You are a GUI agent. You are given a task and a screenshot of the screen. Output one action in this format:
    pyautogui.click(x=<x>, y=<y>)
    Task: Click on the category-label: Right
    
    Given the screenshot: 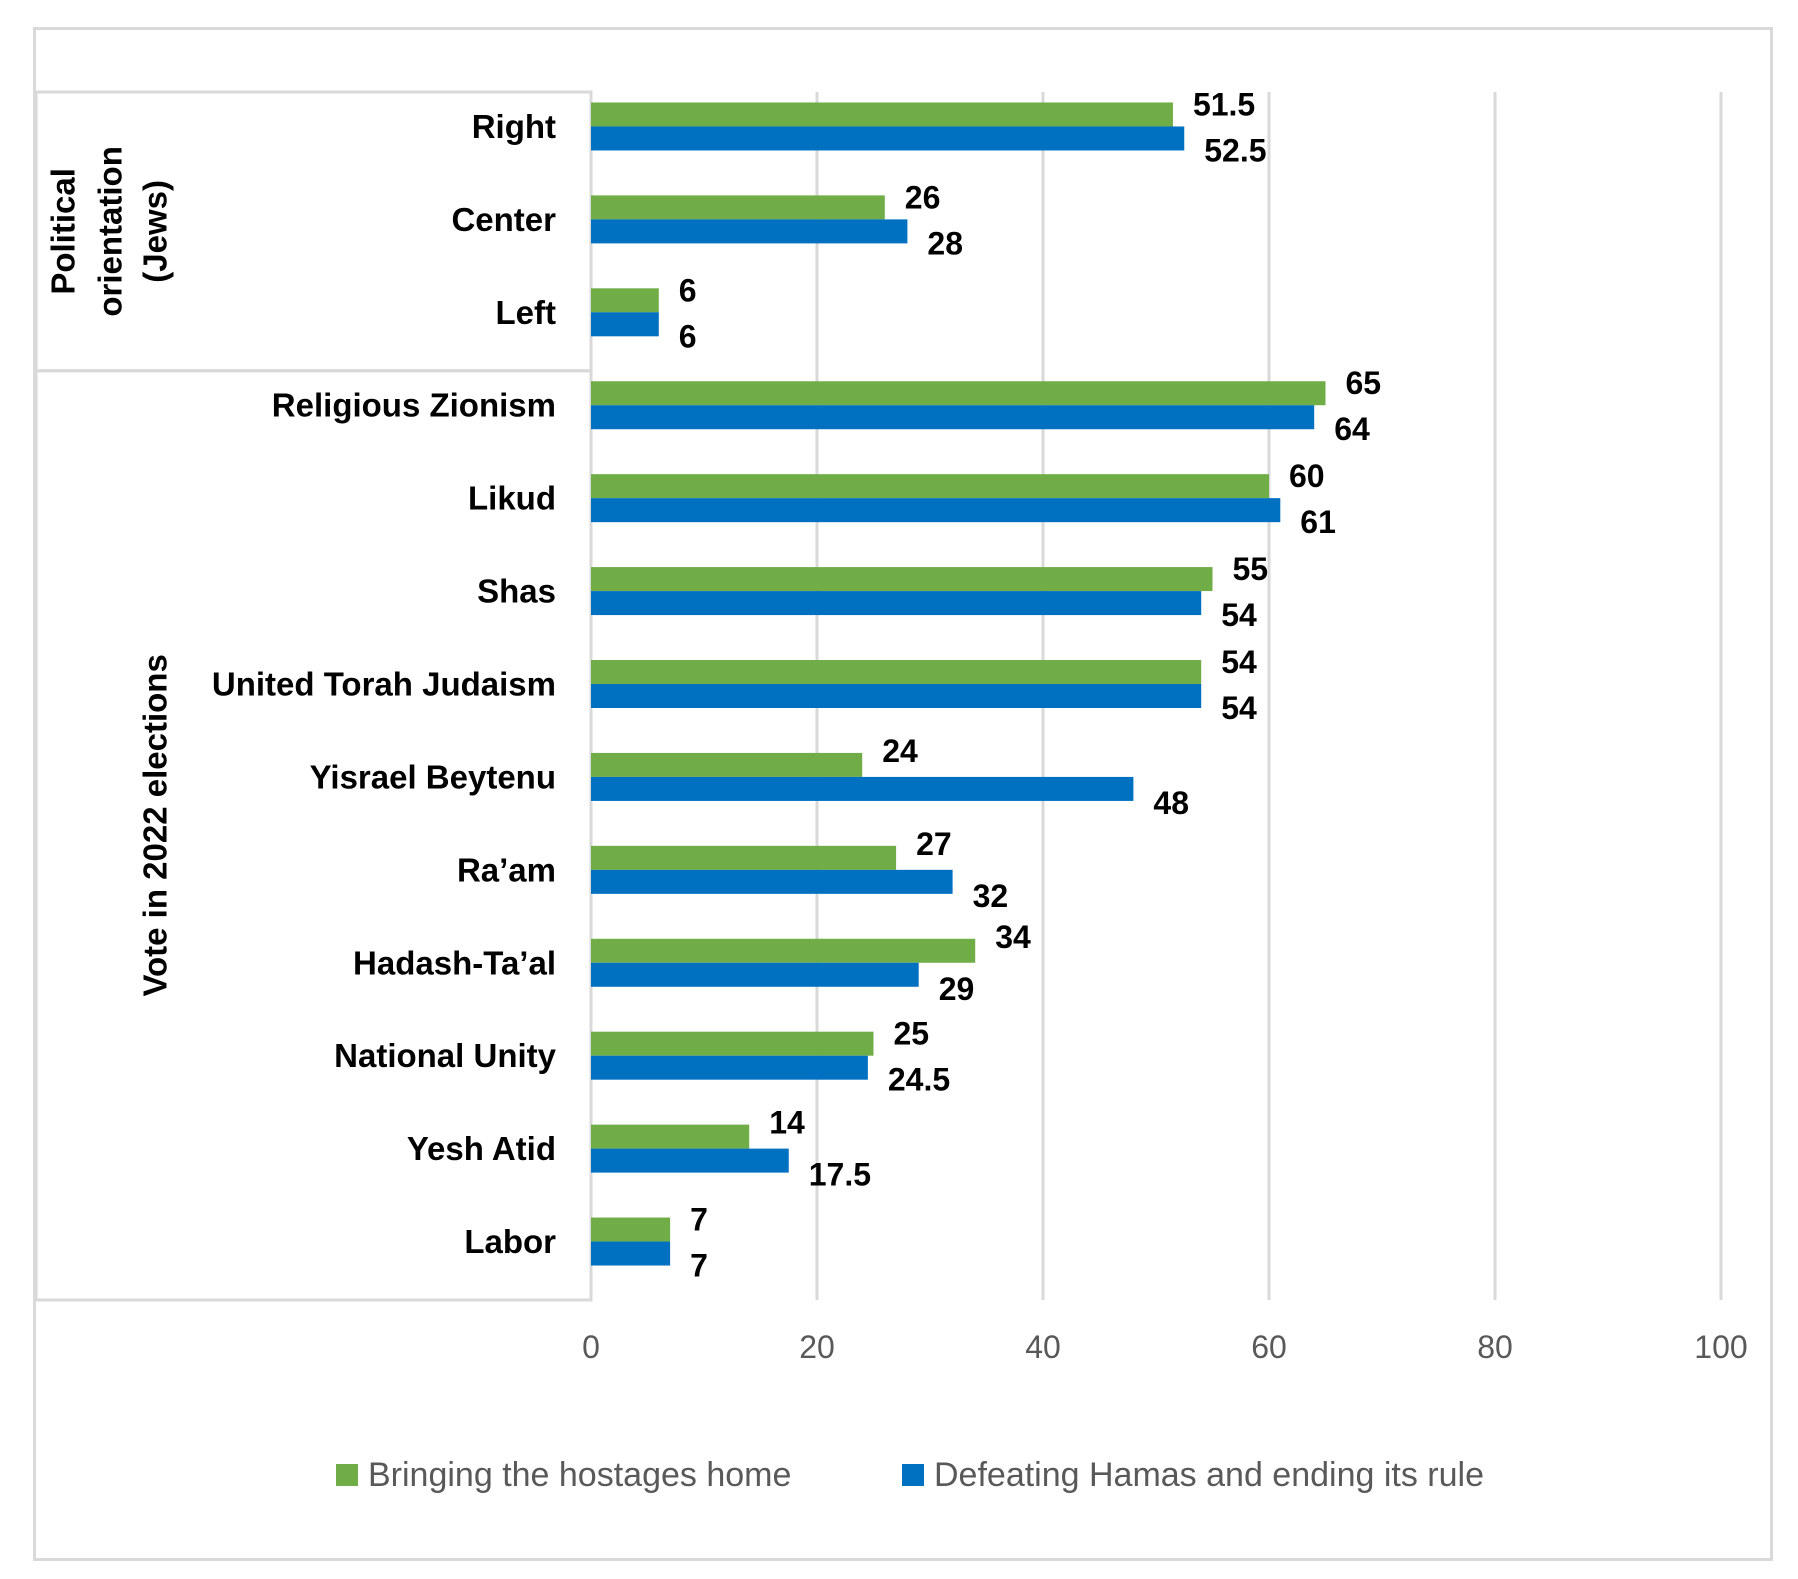 What is the action you would take?
    pyautogui.click(x=514, y=126)
    